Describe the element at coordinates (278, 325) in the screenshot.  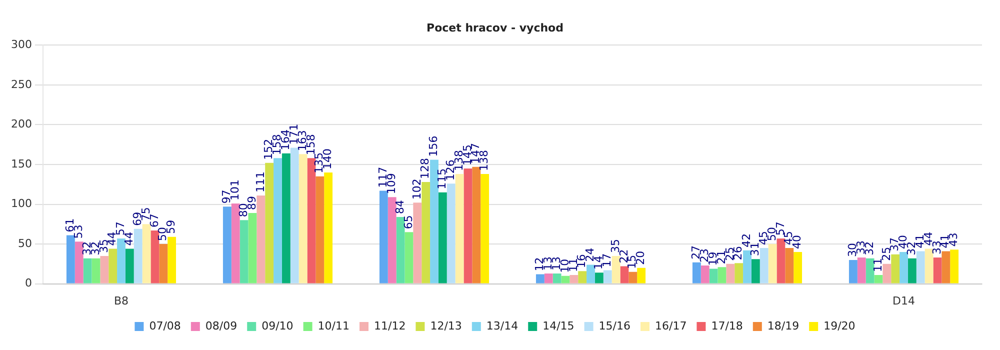
I see `legend-label: 09/10` at that location.